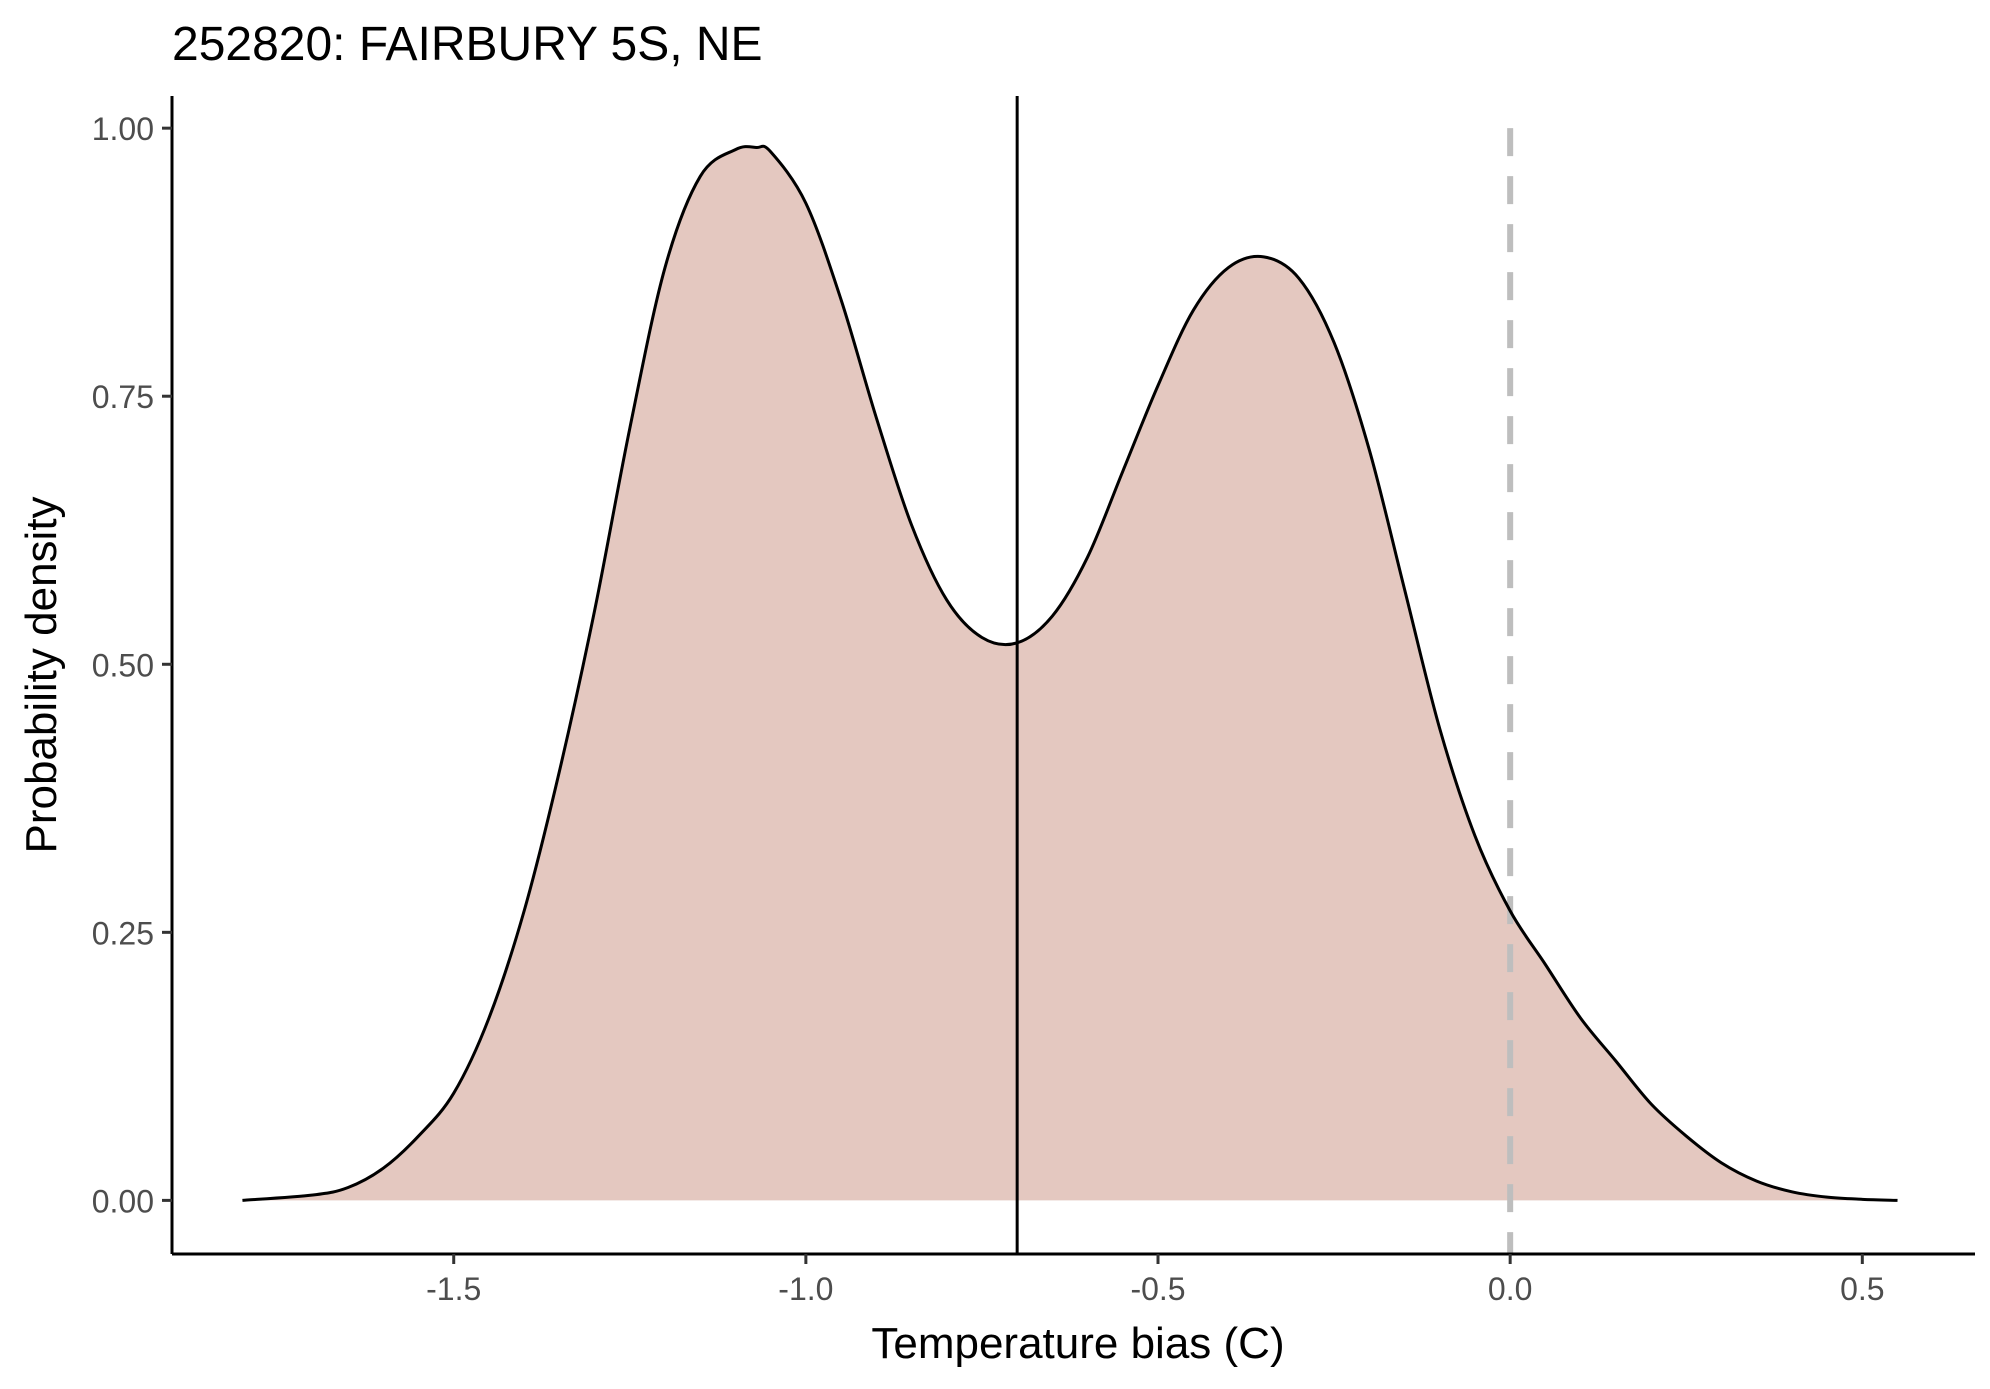 This screenshot has height=1389, width=1990. I want to click on y-axis-title: Probability density, so click(41, 674).